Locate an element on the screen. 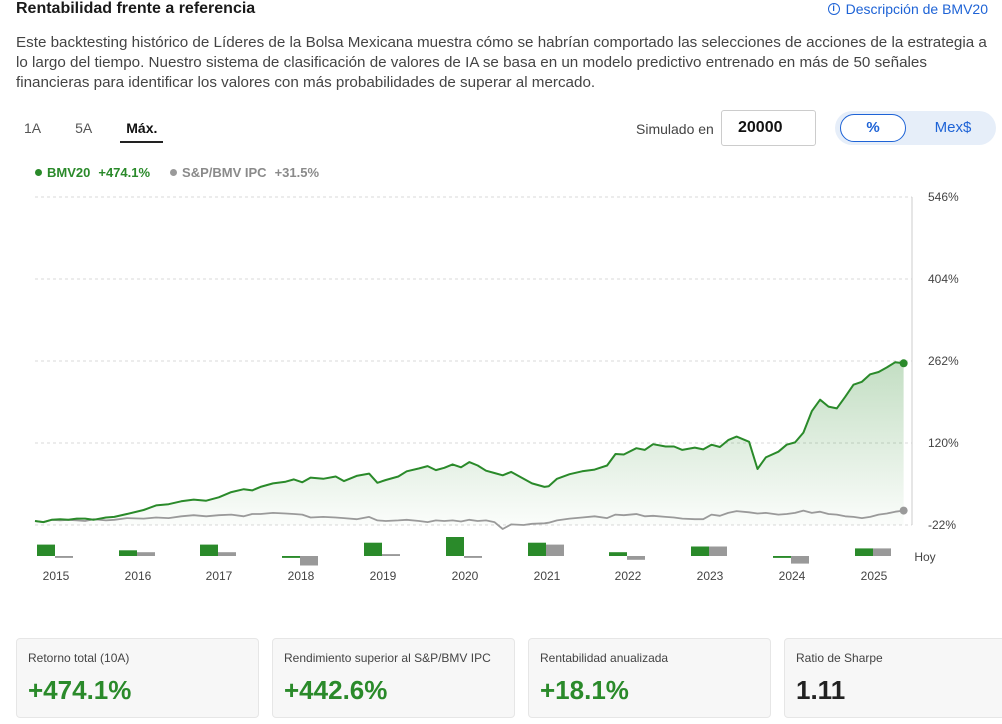 The width and height of the screenshot is (1002, 724). card-total-return: Retorno total (10A) +474.1% is located at coordinates (137, 678).